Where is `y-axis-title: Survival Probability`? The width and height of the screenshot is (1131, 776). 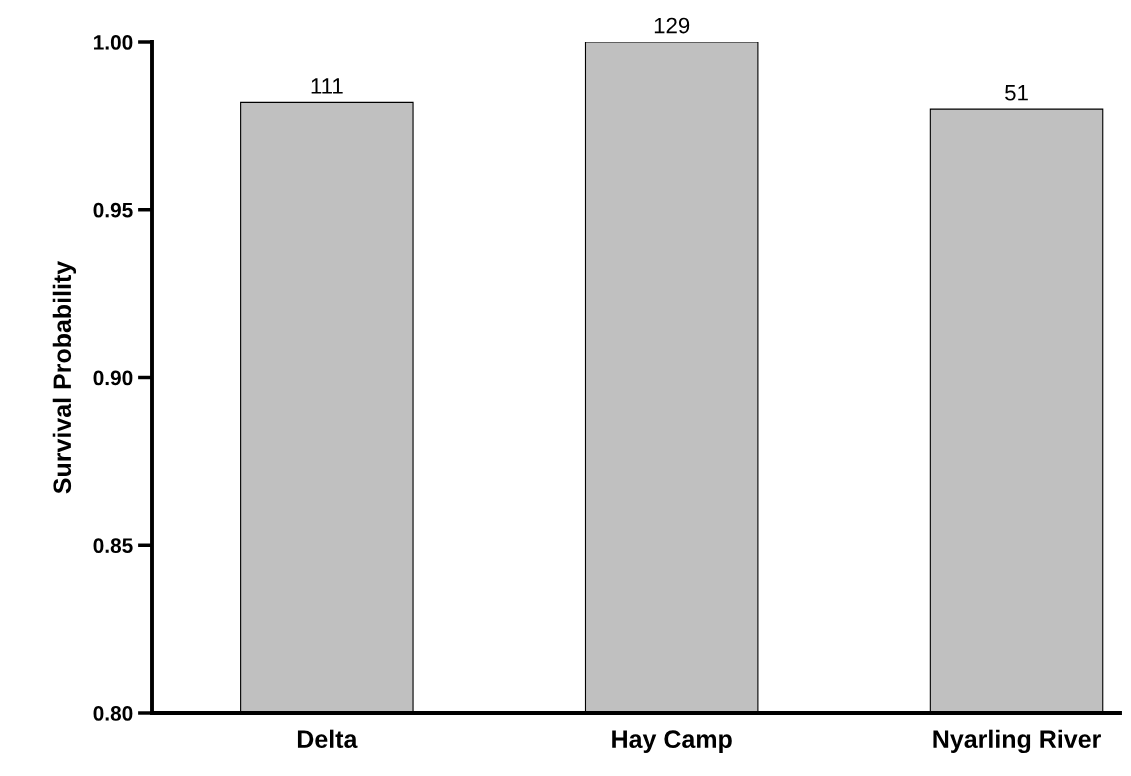 y-axis-title: Survival Probability is located at coordinates (64, 377).